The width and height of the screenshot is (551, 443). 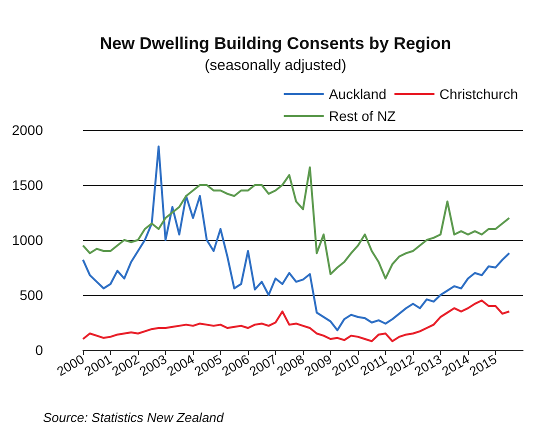 What do you see at coordinates (276, 43) in the screenshot?
I see `chart-title: New Dwelling Building Consents by Region` at bounding box center [276, 43].